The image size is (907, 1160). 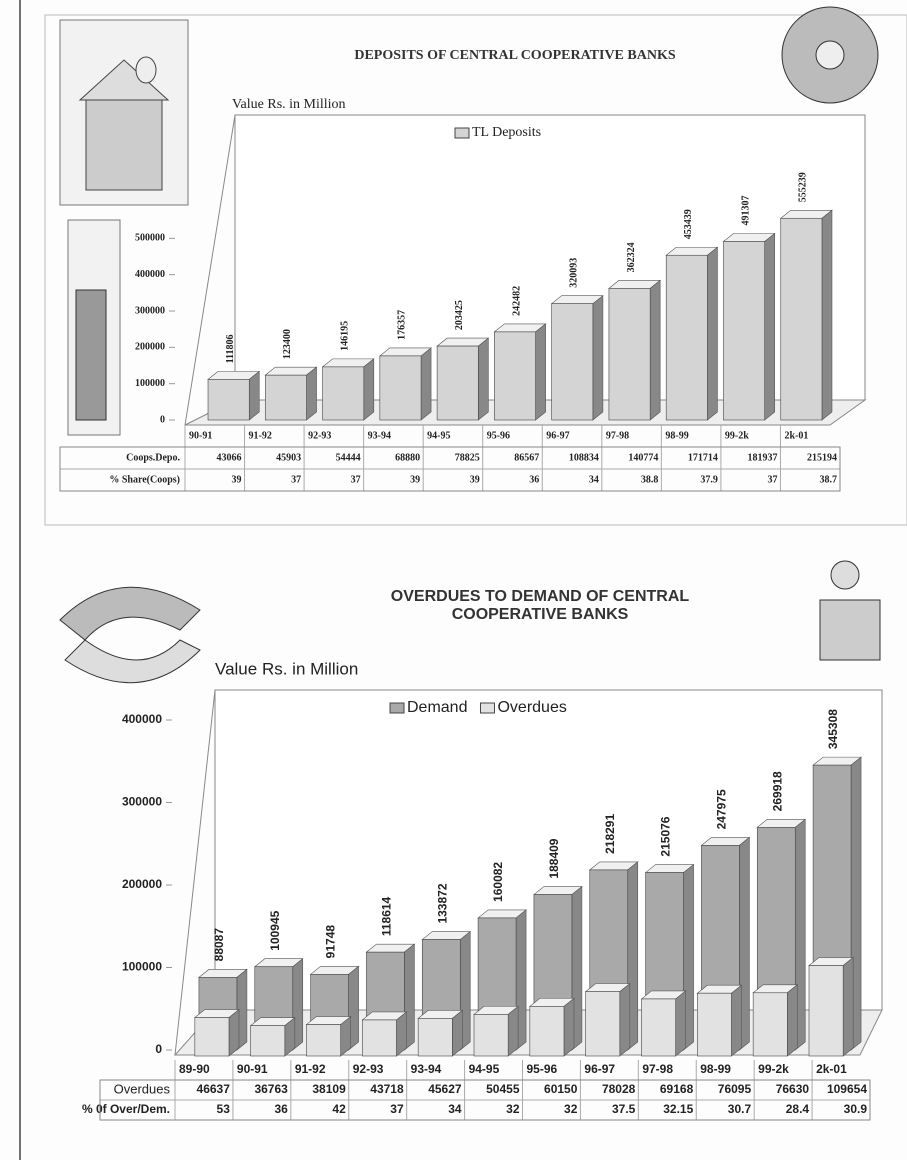 What do you see at coordinates (230, 348) in the screenshot?
I see `value-label: 111806` at bounding box center [230, 348].